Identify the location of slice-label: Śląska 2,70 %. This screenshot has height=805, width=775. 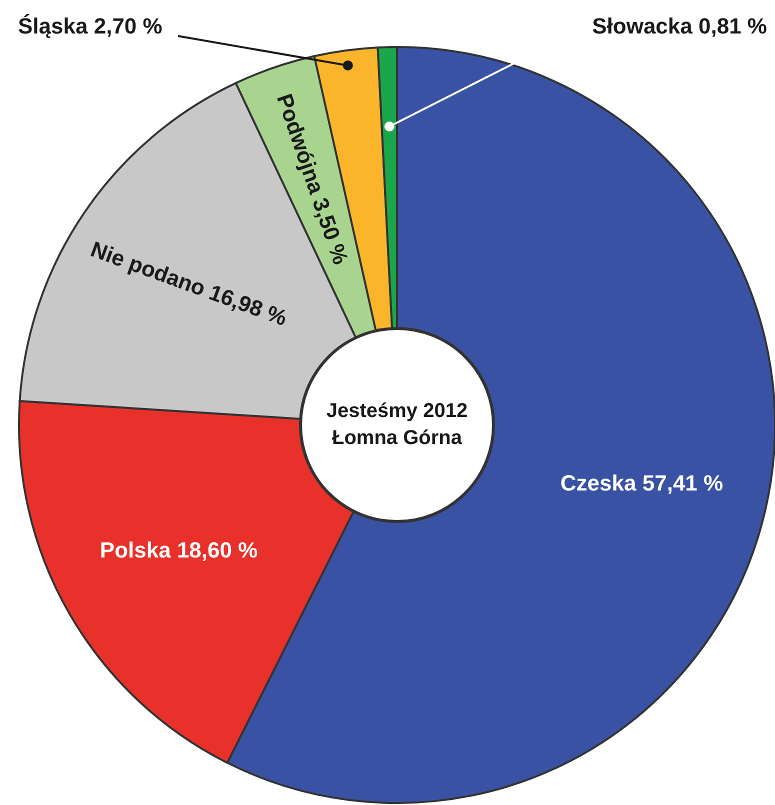
(90, 26).